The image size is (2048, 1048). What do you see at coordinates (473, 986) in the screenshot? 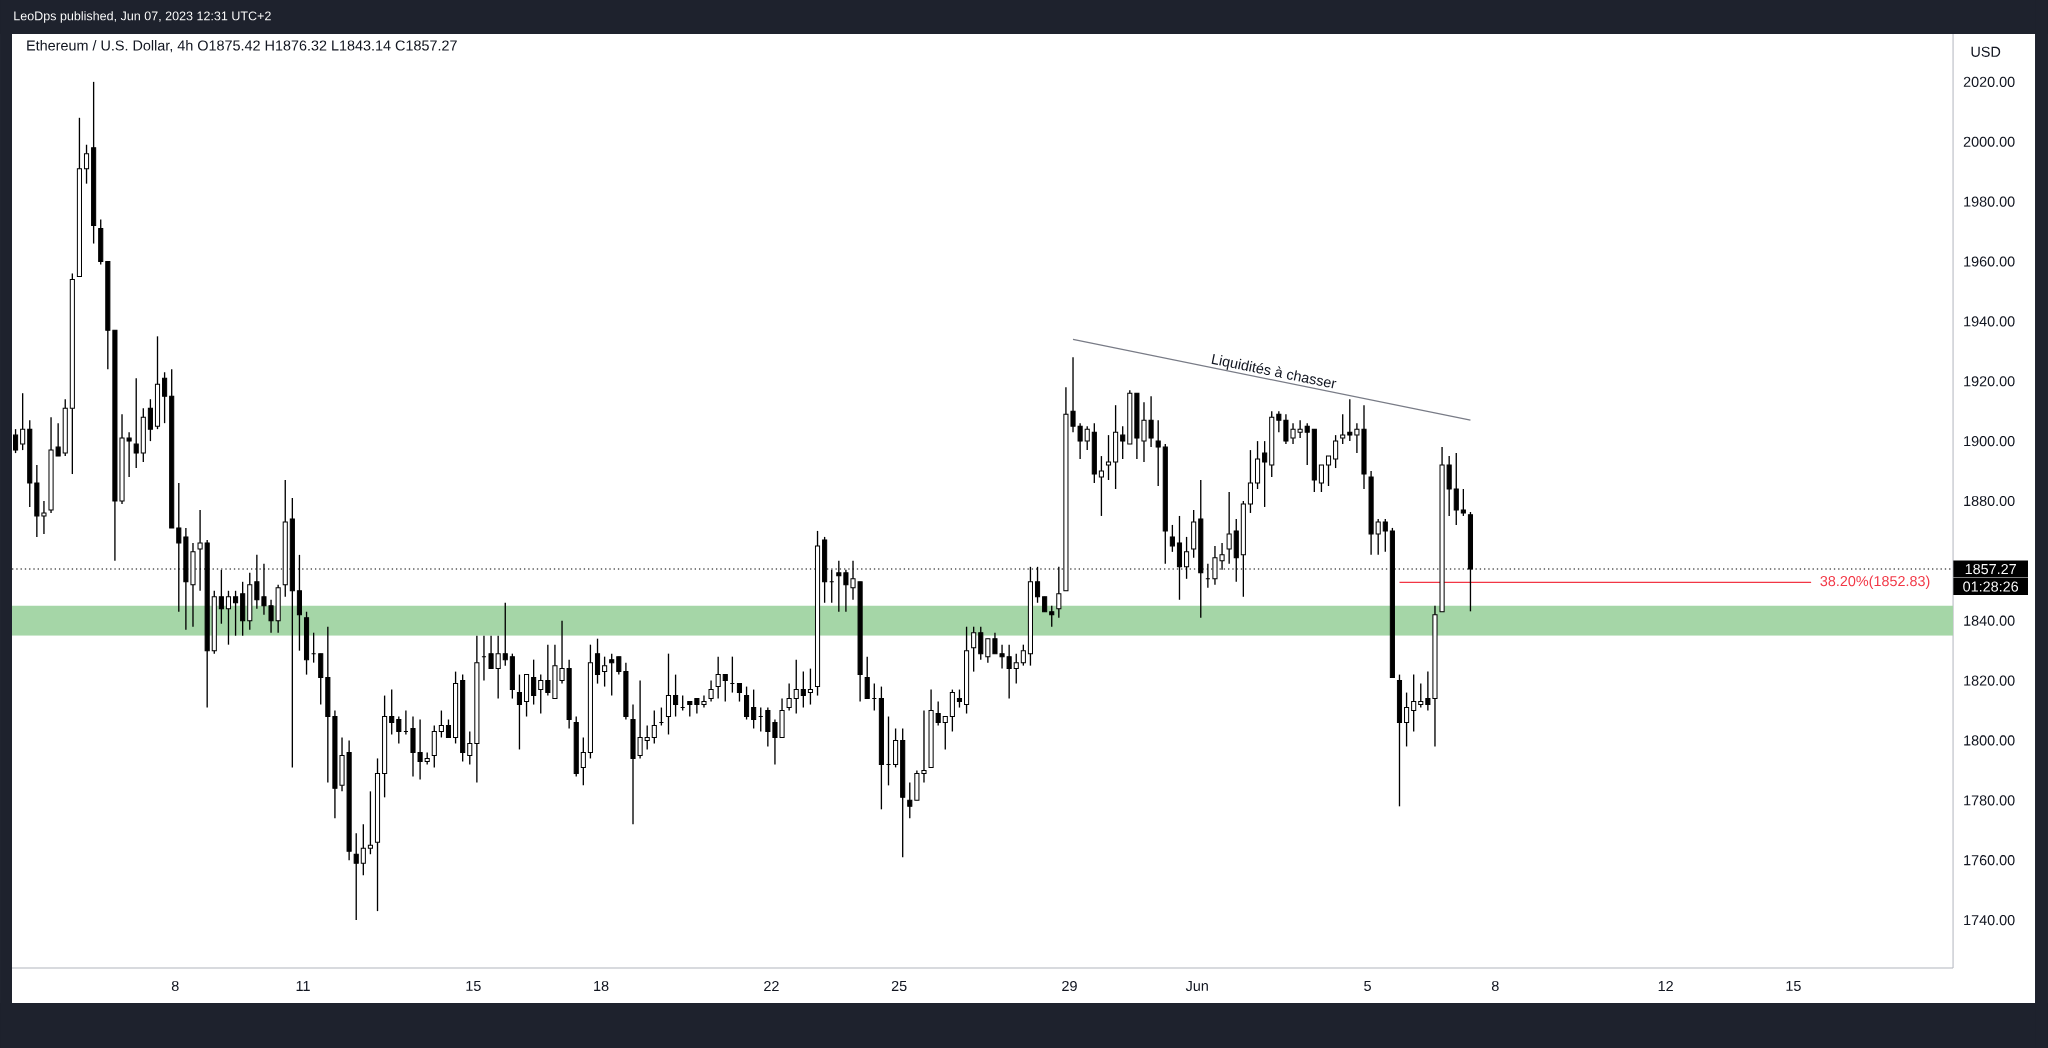
I see `x-tick-label: 15` at bounding box center [473, 986].